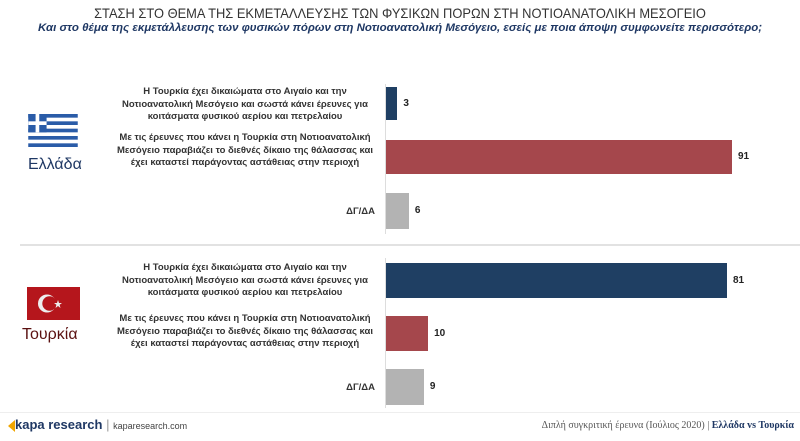 The height and width of the screenshot is (441, 800). I want to click on footer-site-link: kaparesearch.com, so click(150, 426).